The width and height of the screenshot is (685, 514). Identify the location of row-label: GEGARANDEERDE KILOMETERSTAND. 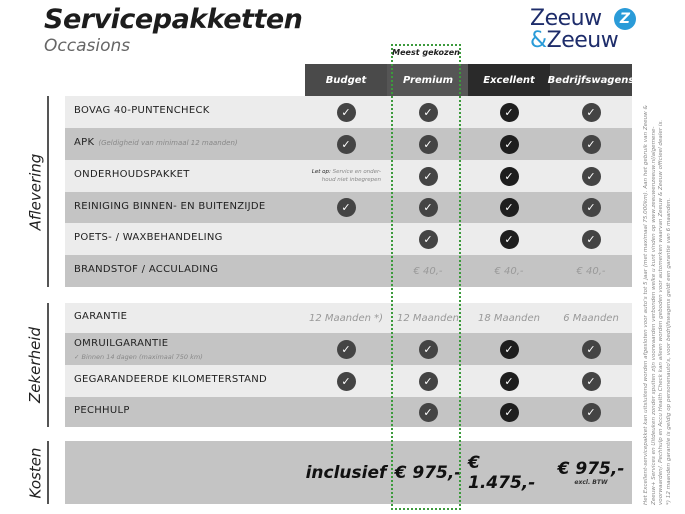
(170, 379).